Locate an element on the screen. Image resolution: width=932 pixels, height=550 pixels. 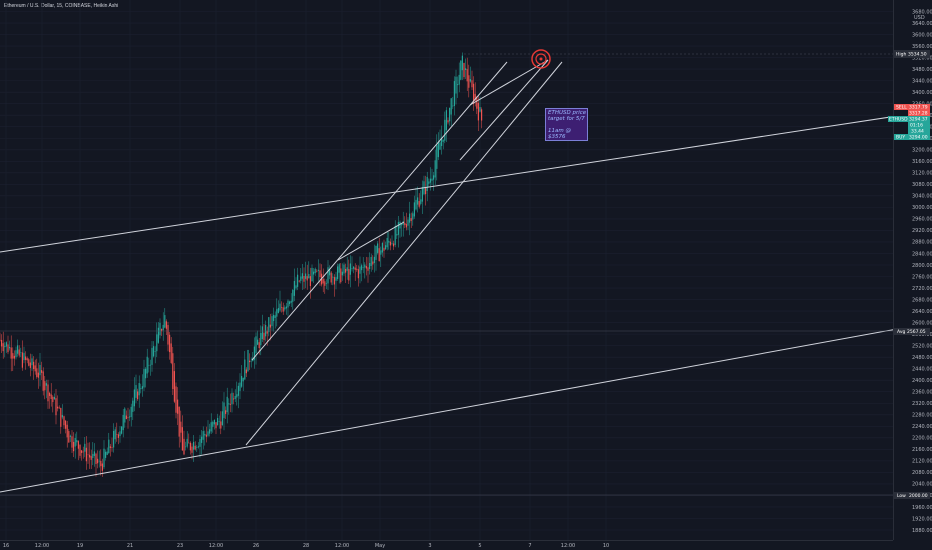
svg-text: Avg is located at coordinates (901, 332).